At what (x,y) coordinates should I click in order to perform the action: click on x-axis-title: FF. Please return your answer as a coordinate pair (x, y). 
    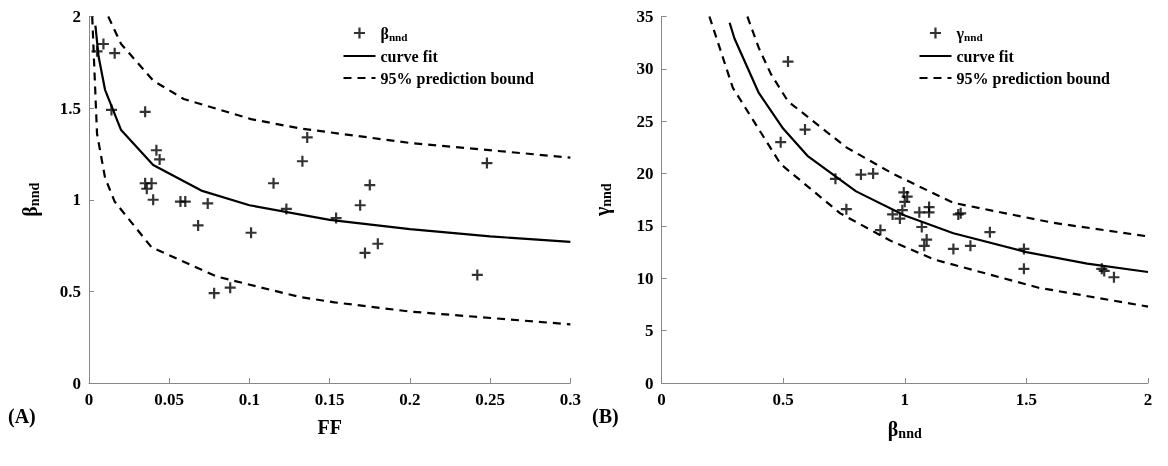
    Looking at the image, I should click on (329, 427).